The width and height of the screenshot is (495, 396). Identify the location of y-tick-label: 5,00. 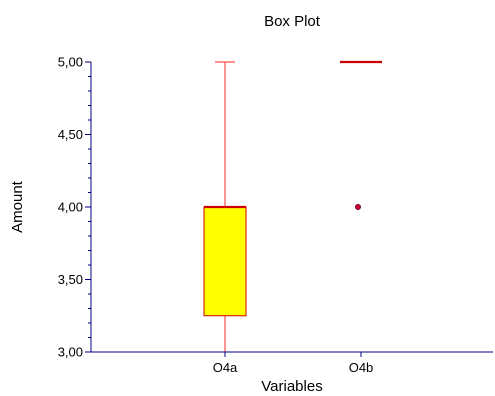
(70, 62).